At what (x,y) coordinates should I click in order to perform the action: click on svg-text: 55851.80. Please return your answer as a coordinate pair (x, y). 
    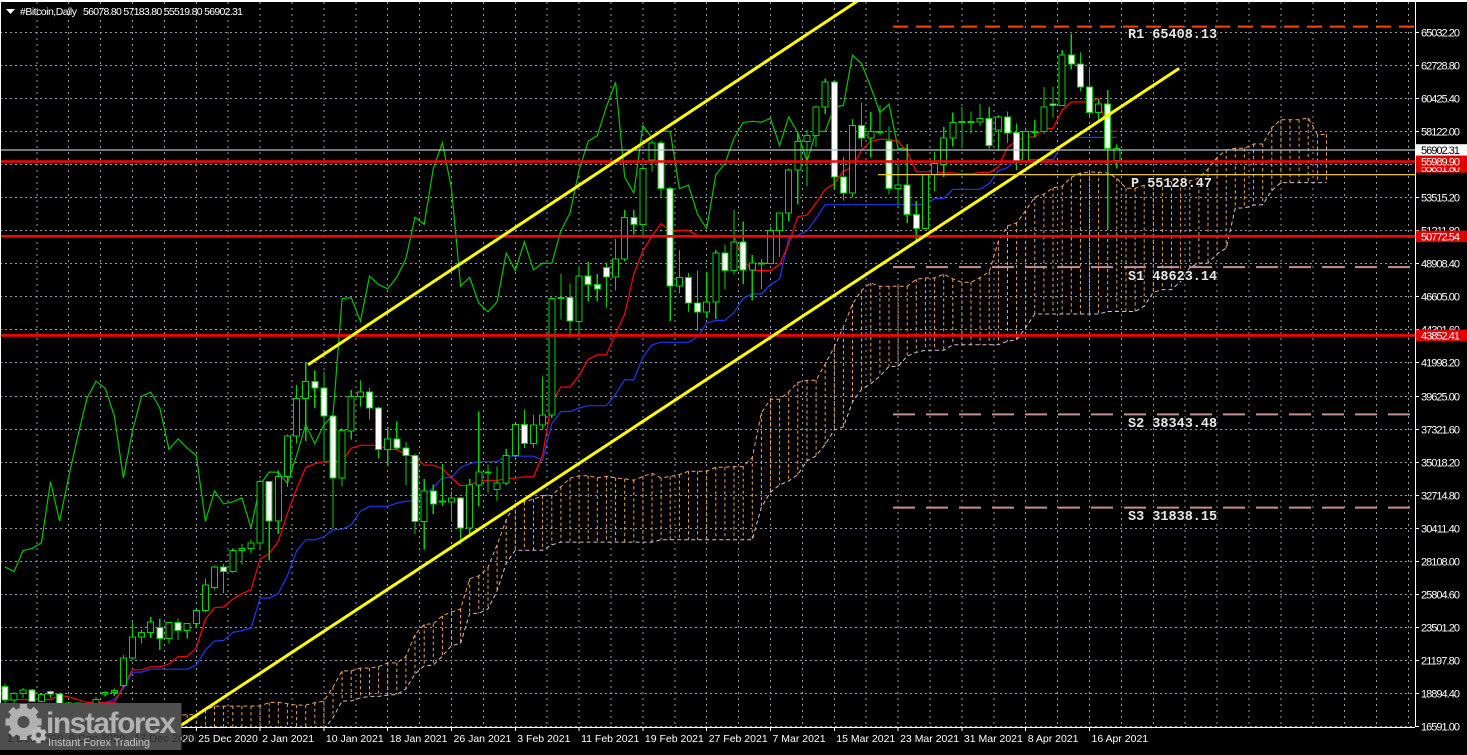
    Looking at the image, I should click on (1440, 169).